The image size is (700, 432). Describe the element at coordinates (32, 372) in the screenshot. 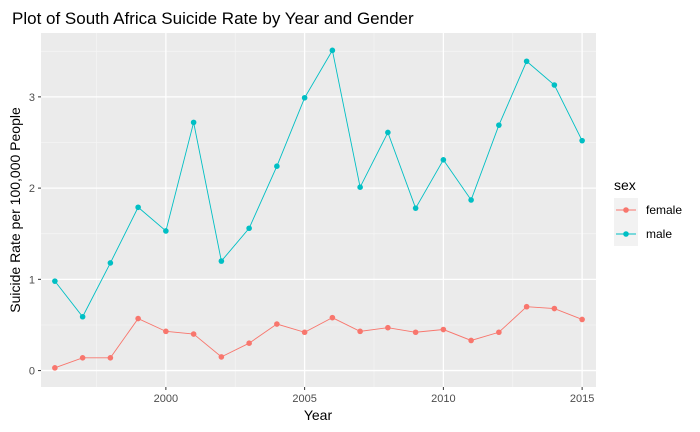

I see `y-tick-label: 0` at that location.